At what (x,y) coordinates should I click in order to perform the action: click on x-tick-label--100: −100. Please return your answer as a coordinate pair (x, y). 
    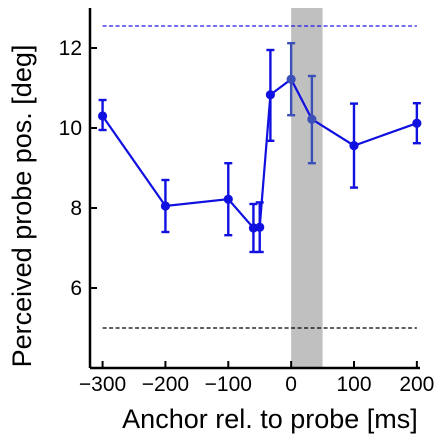
    Looking at the image, I should click on (228, 384).